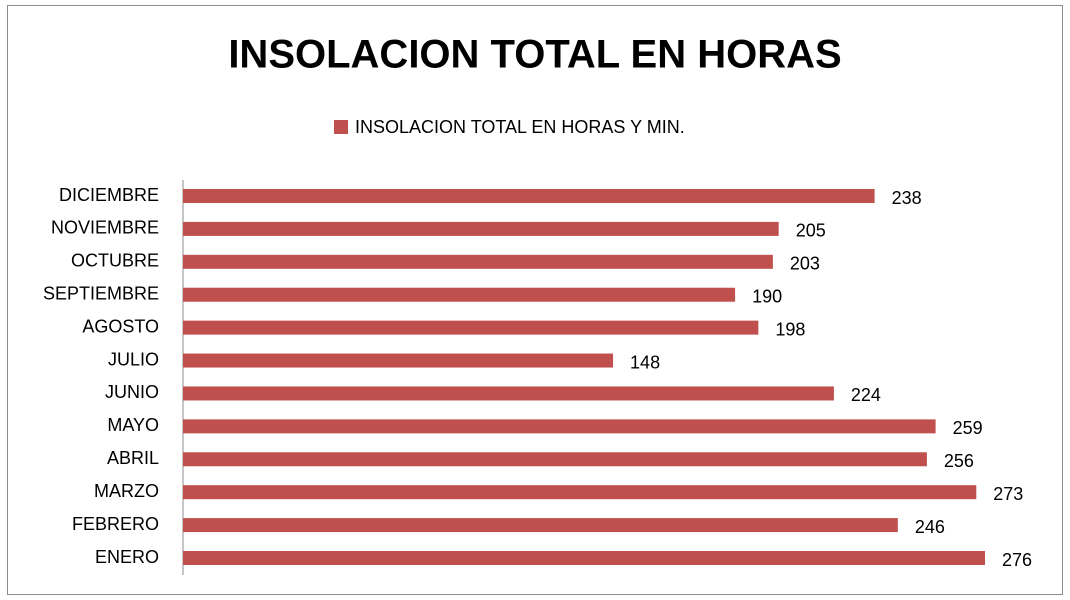  What do you see at coordinates (133, 425) in the screenshot?
I see `y-tick-label: MAYO` at bounding box center [133, 425].